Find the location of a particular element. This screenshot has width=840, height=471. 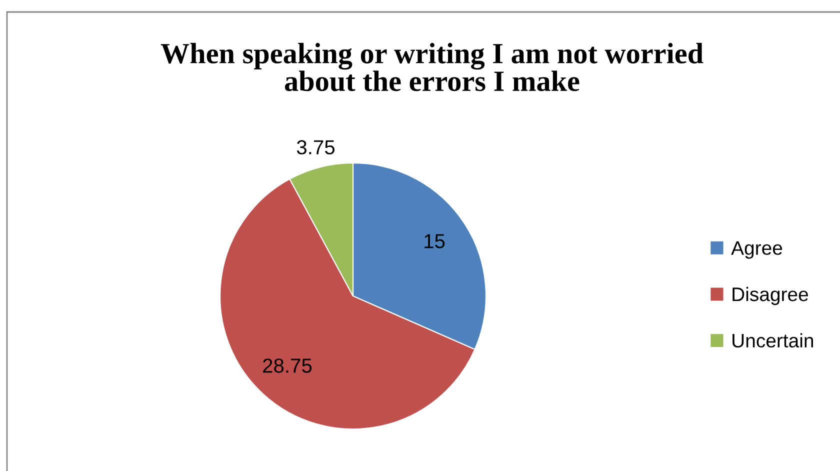

data-label: 3.75 is located at coordinates (315, 147).